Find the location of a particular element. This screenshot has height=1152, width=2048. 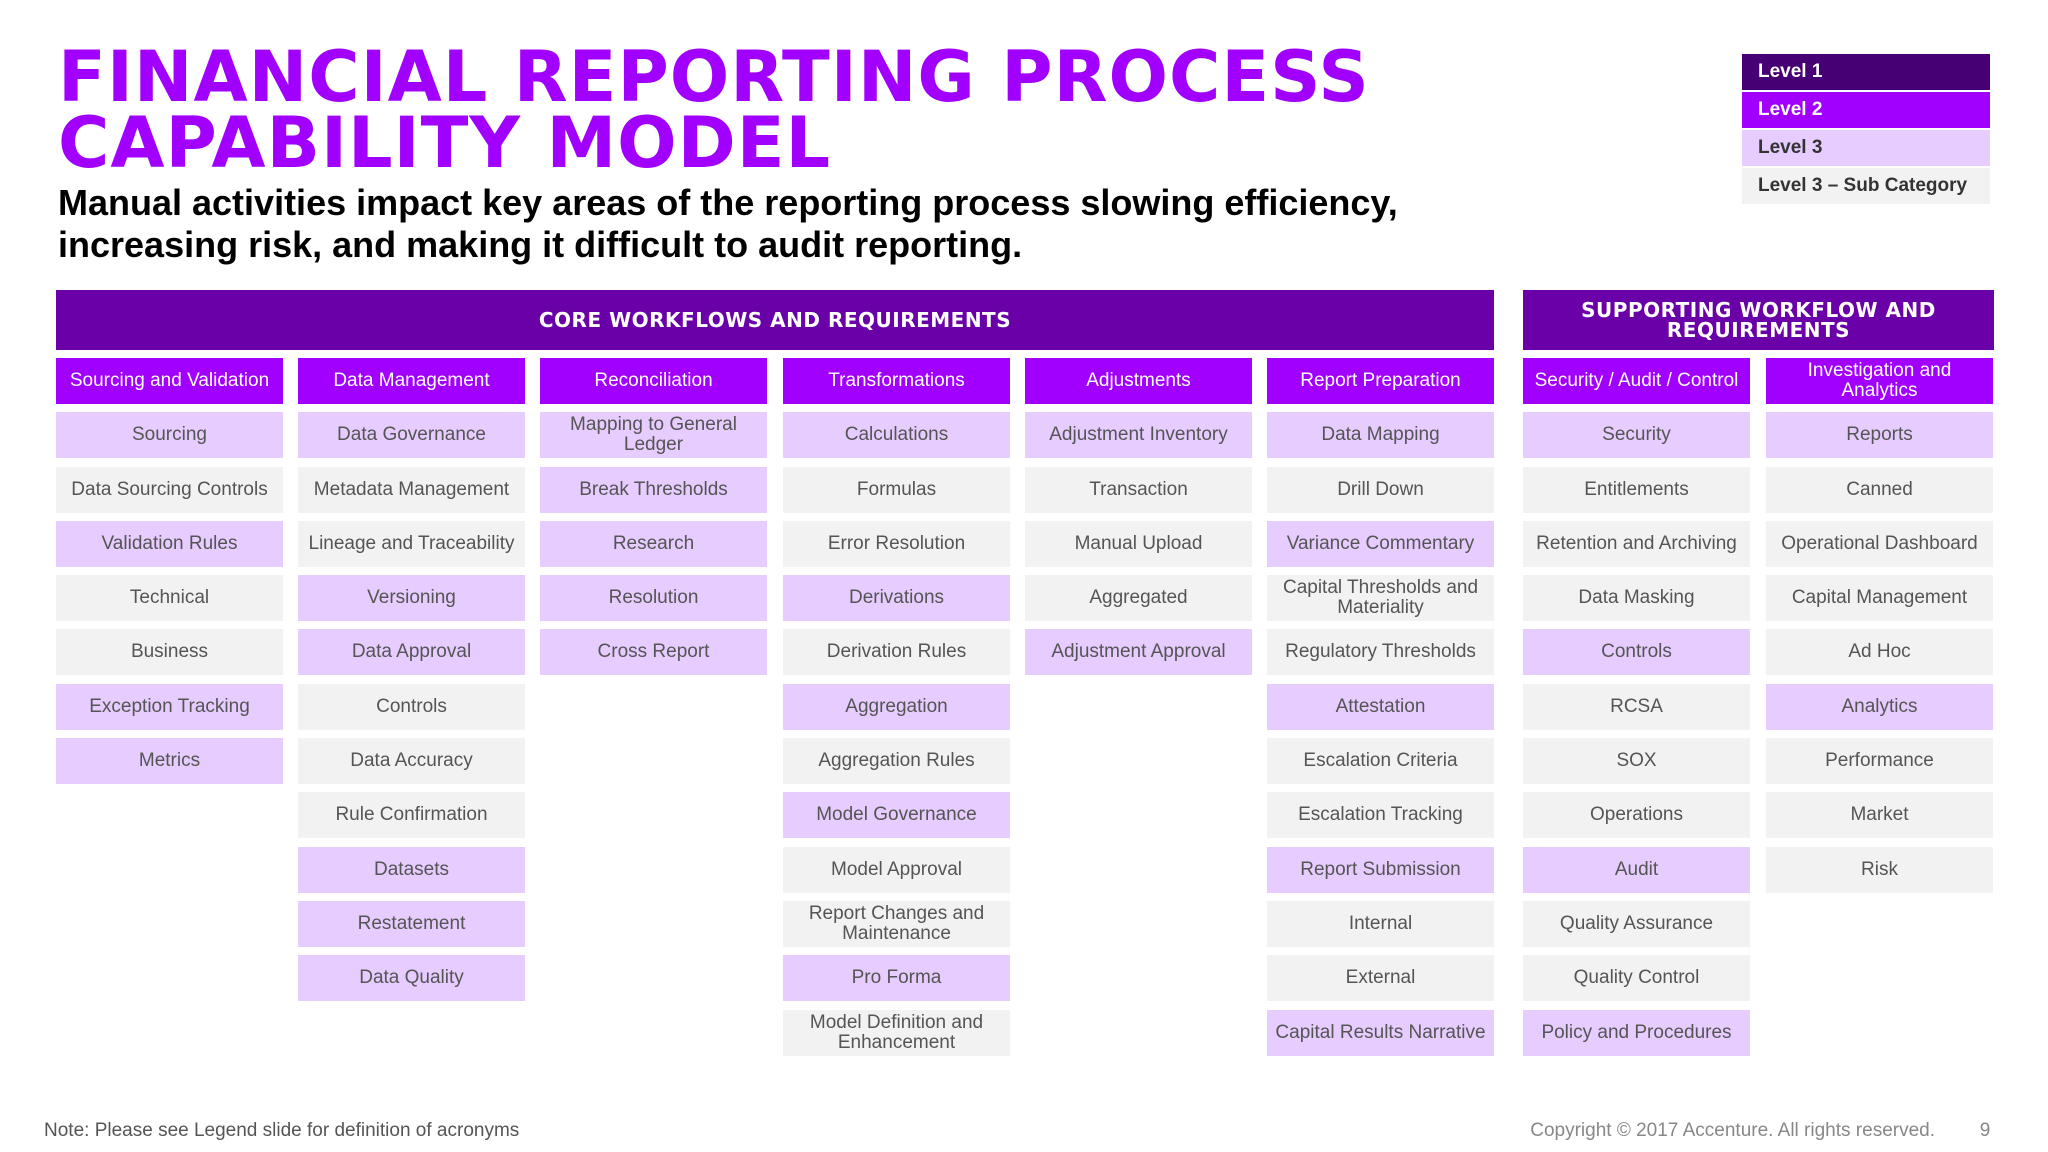

level-3-item: Attestation is located at coordinates (1380, 706).